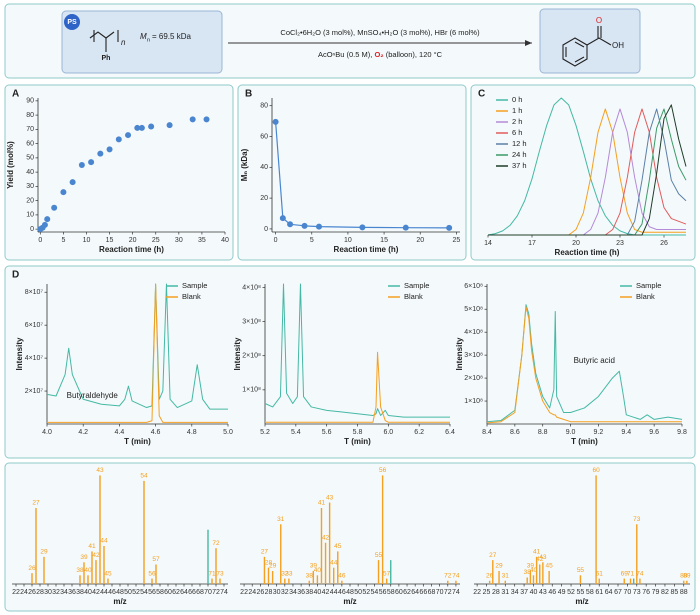 The width and height of the screenshot is (700, 615). I want to click on x-tick-label: 4.4, so click(120, 432).